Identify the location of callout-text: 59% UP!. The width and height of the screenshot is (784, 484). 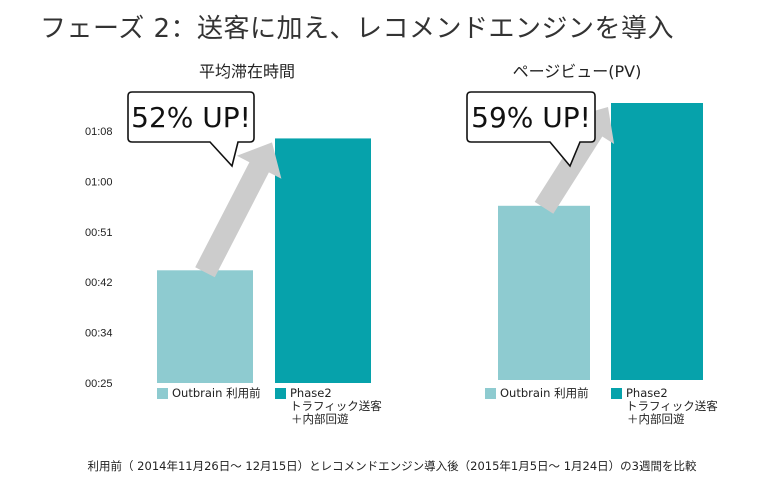
(531, 117).